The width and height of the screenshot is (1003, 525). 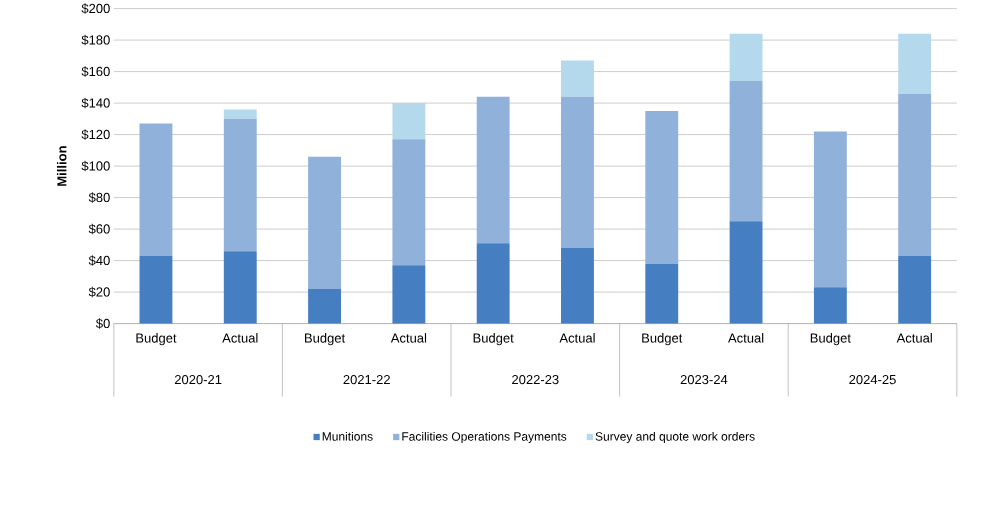 What do you see at coordinates (95, 166) in the screenshot?
I see `y-tick-label: $100` at bounding box center [95, 166].